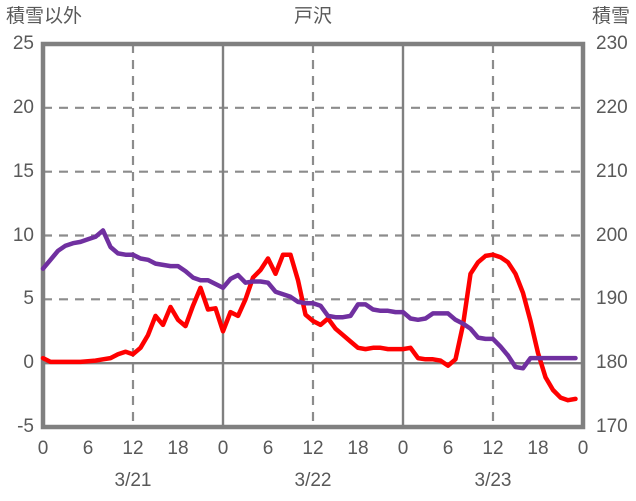  Describe the element at coordinates (23, 171) in the screenshot. I see `left-axis-tick: 15` at that location.